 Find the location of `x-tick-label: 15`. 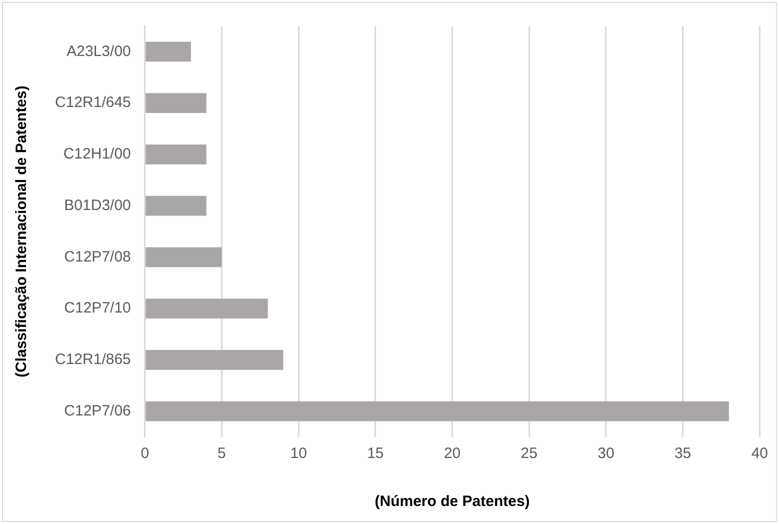

x-tick-label: 15 is located at coordinates (375, 453).